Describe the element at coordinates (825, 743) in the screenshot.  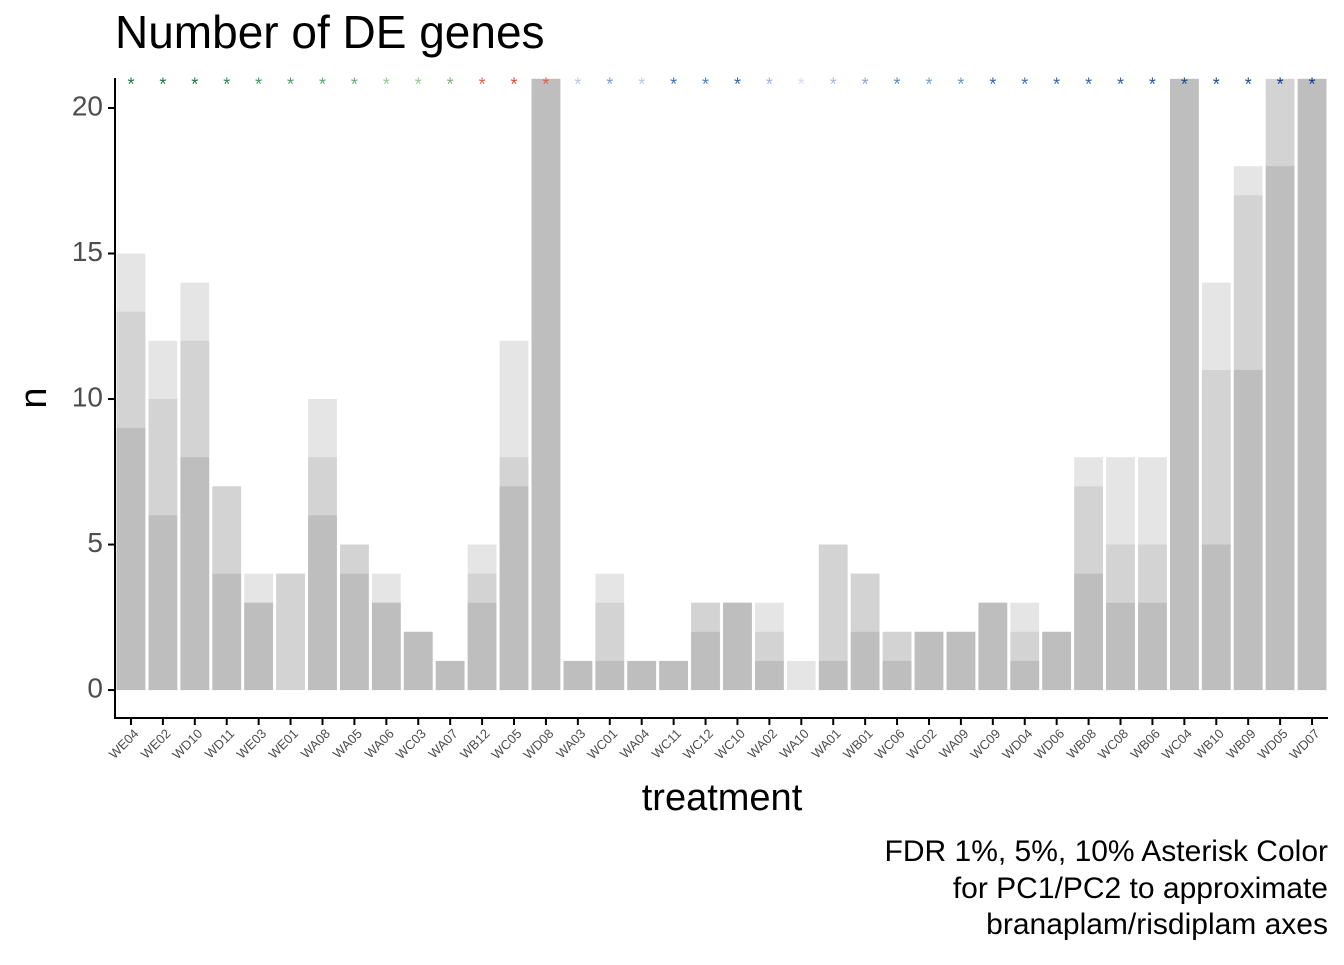
I see `x-tick-label: WA01` at that location.